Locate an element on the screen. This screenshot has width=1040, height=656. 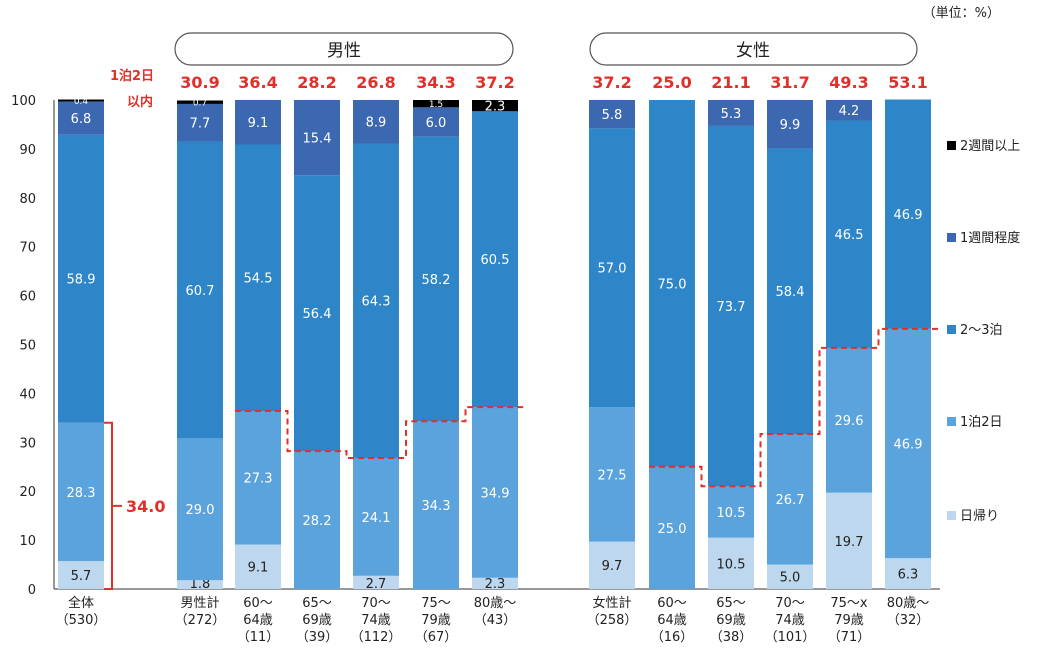
male-group-header: 男性 is located at coordinates (344, 49).